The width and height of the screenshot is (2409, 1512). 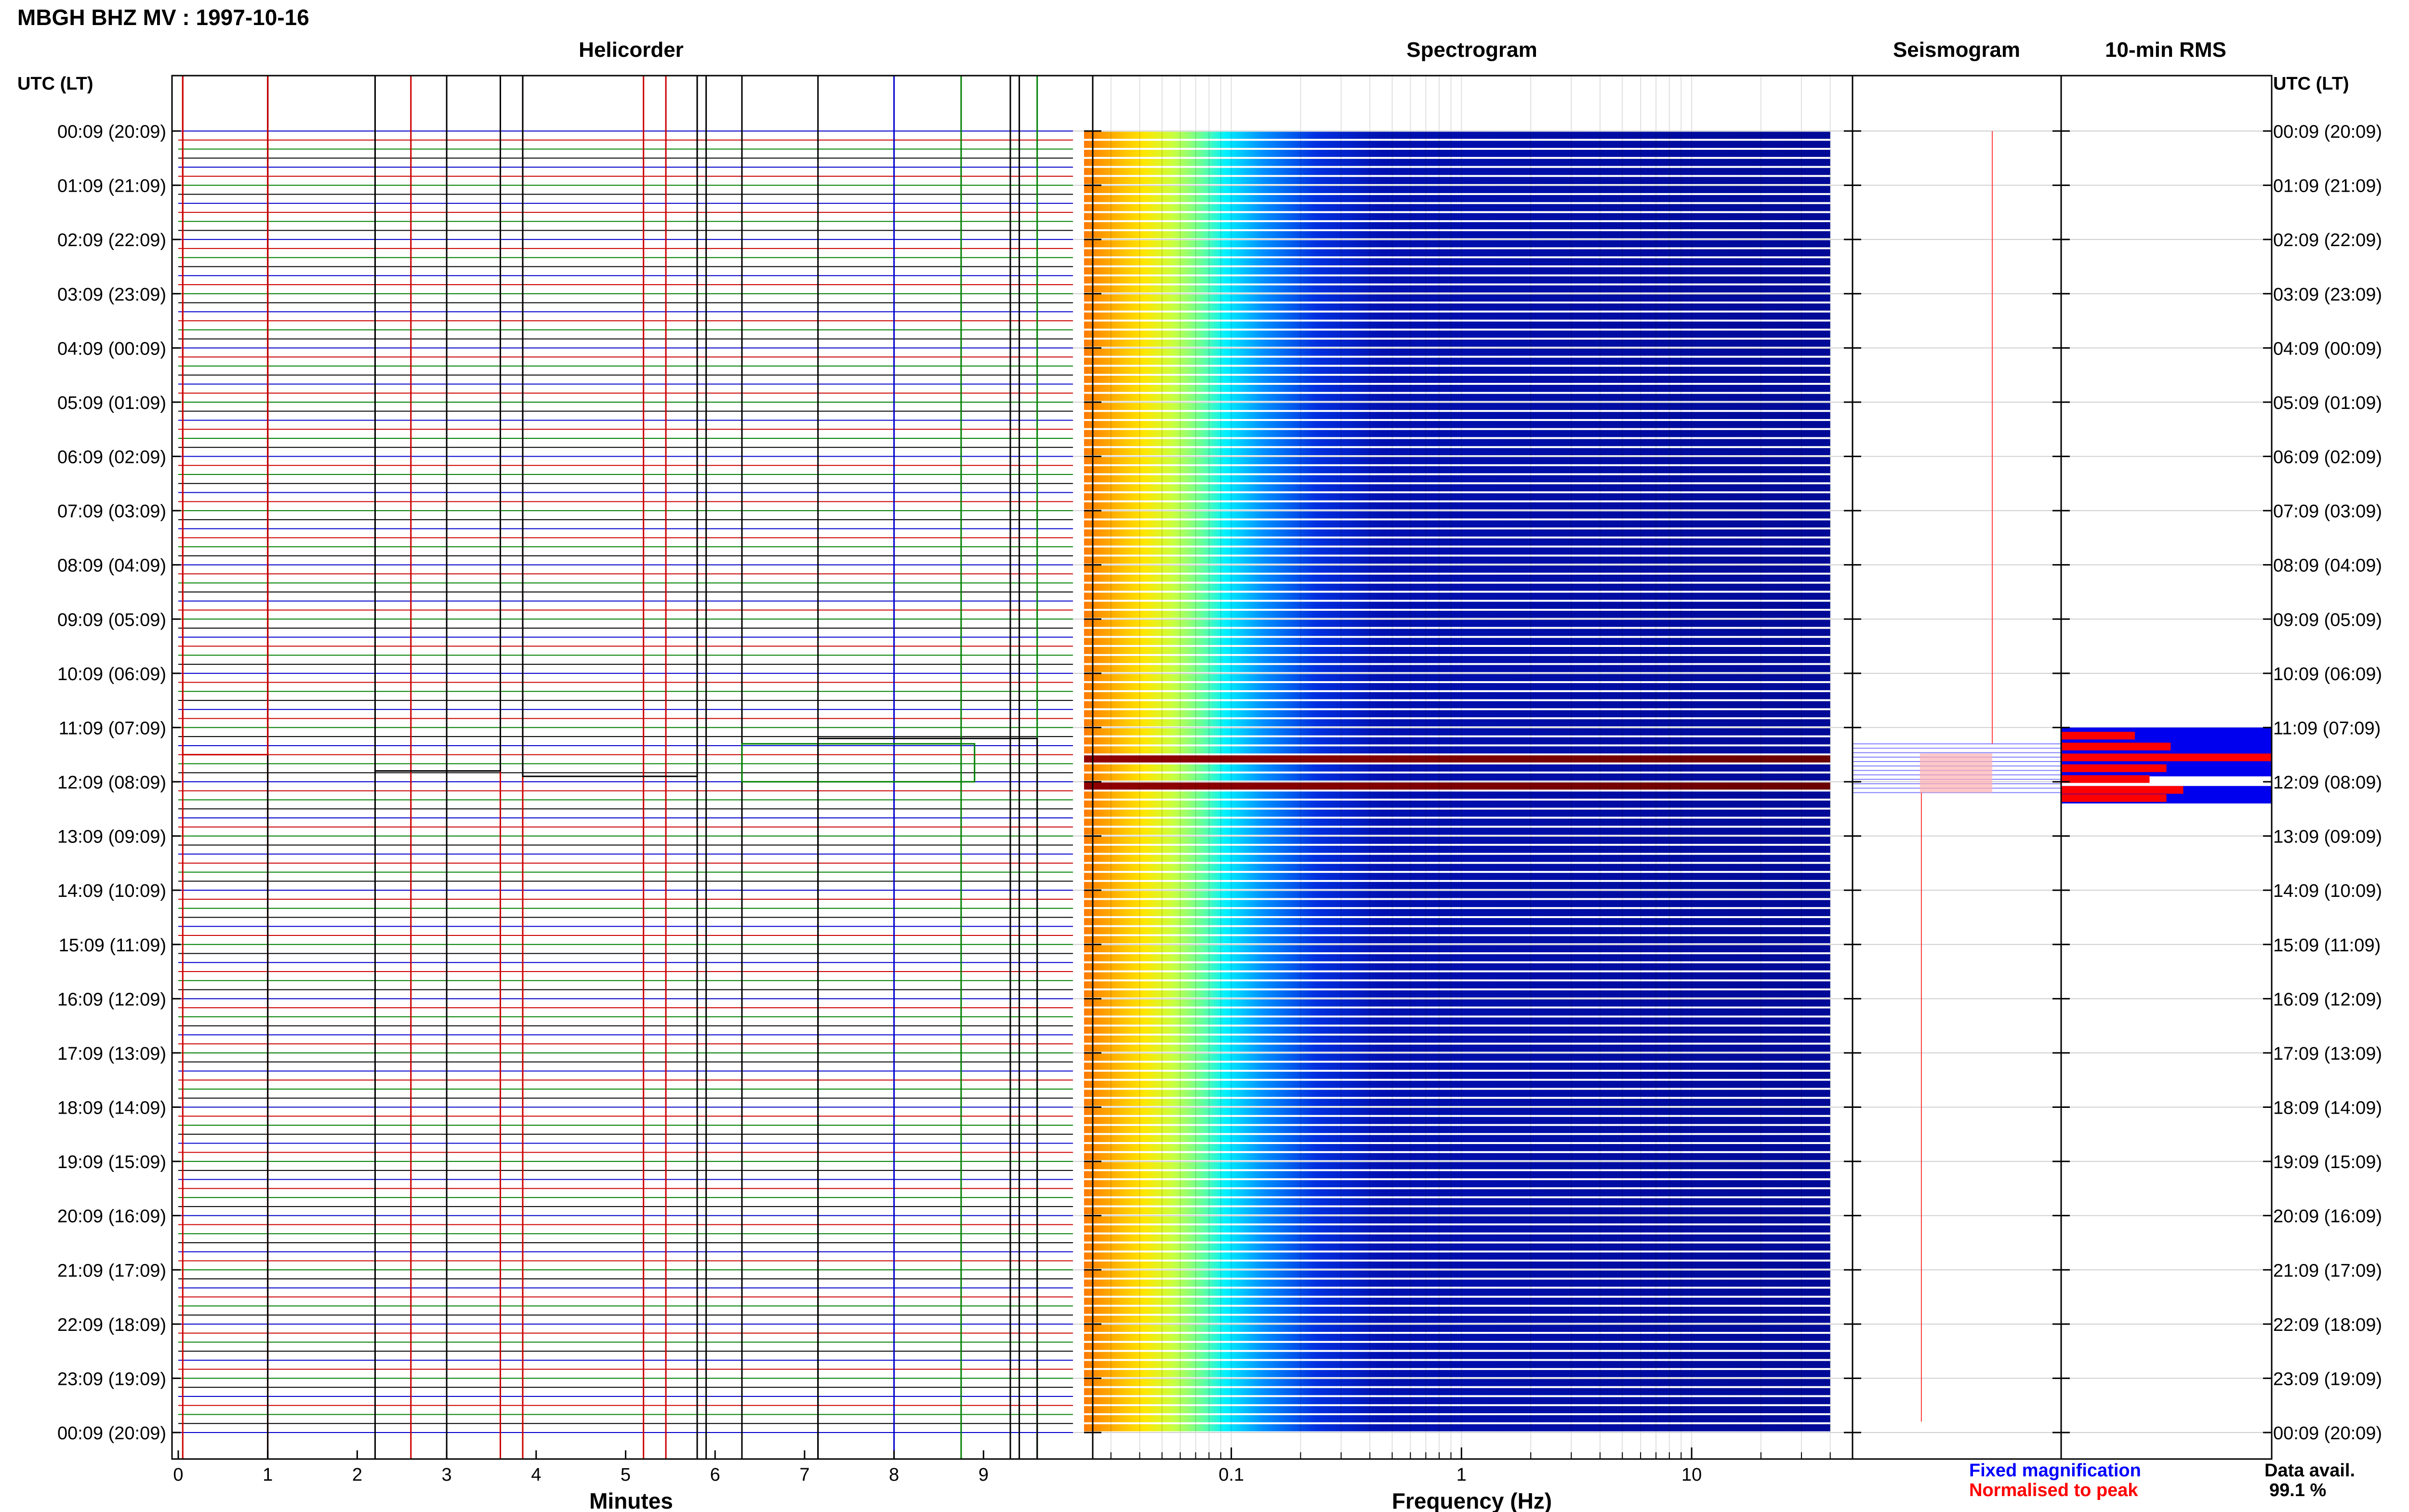 What do you see at coordinates (715, 1475) in the screenshot?
I see `x-tick-label-minutes: 6` at bounding box center [715, 1475].